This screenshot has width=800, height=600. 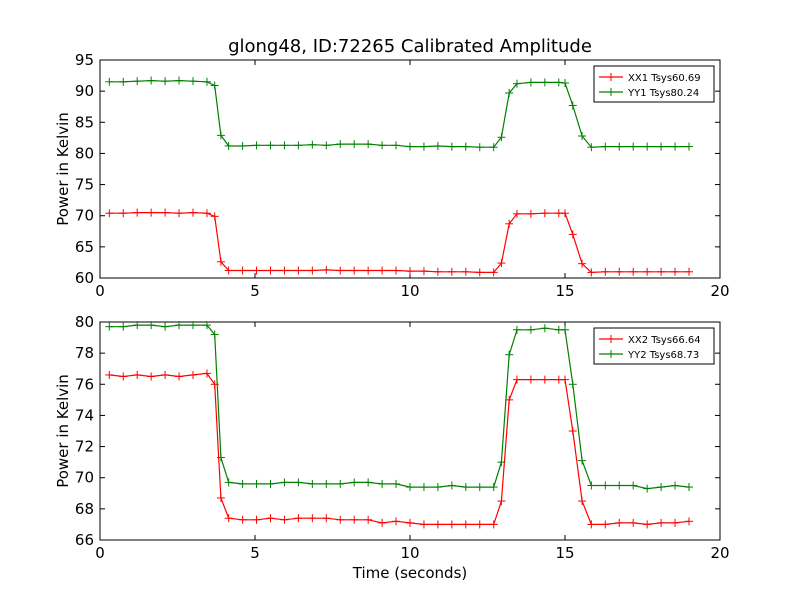 What do you see at coordinates (399, 242) in the screenshot?
I see `series-line` at bounding box center [399, 242].